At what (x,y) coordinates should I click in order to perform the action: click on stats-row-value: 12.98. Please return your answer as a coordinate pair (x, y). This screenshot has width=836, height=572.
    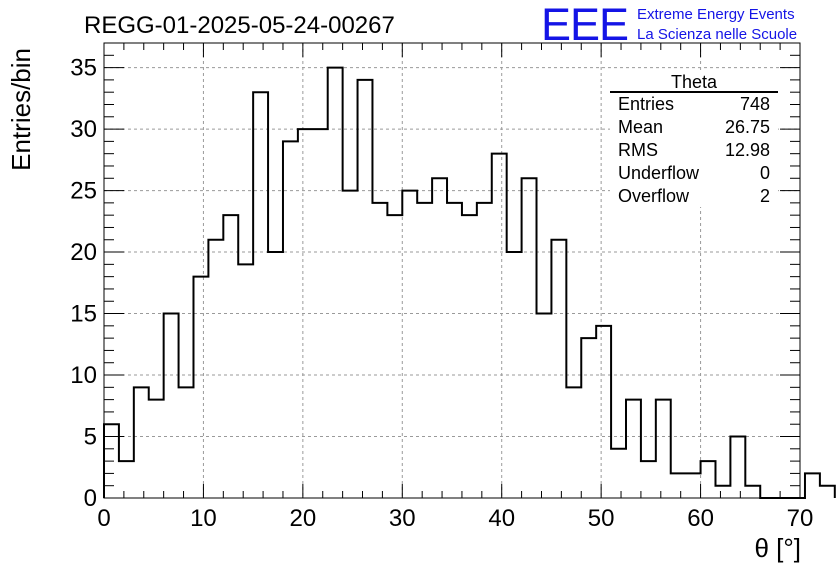
    Looking at the image, I should click on (747, 150).